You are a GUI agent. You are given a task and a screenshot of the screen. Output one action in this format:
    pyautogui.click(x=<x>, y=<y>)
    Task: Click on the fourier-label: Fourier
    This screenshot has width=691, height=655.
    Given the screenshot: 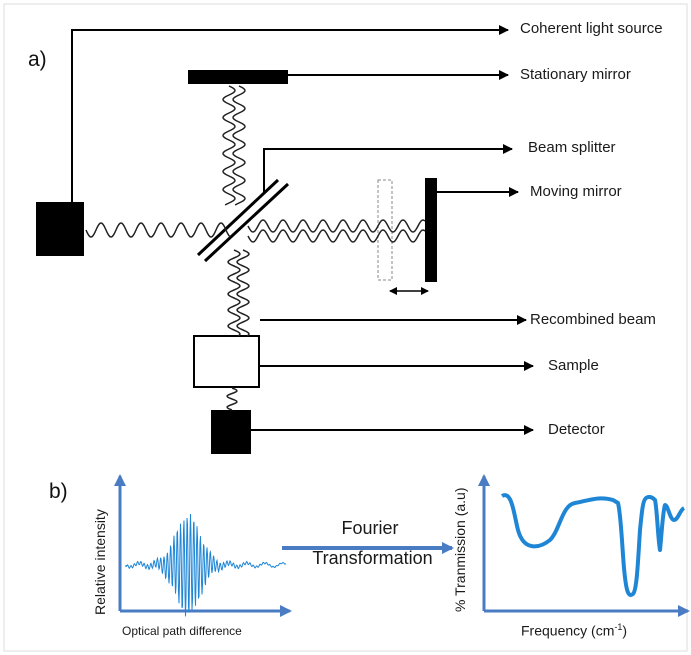 What is the action you would take?
    pyautogui.click(x=370, y=528)
    